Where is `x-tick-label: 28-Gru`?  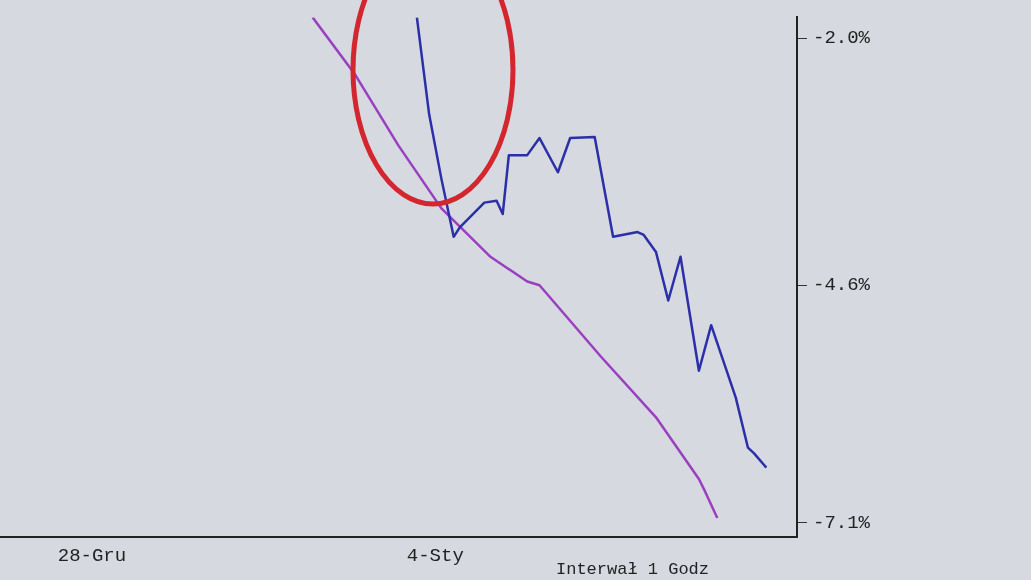 x-tick-label: 28-Gru is located at coordinates (92, 556).